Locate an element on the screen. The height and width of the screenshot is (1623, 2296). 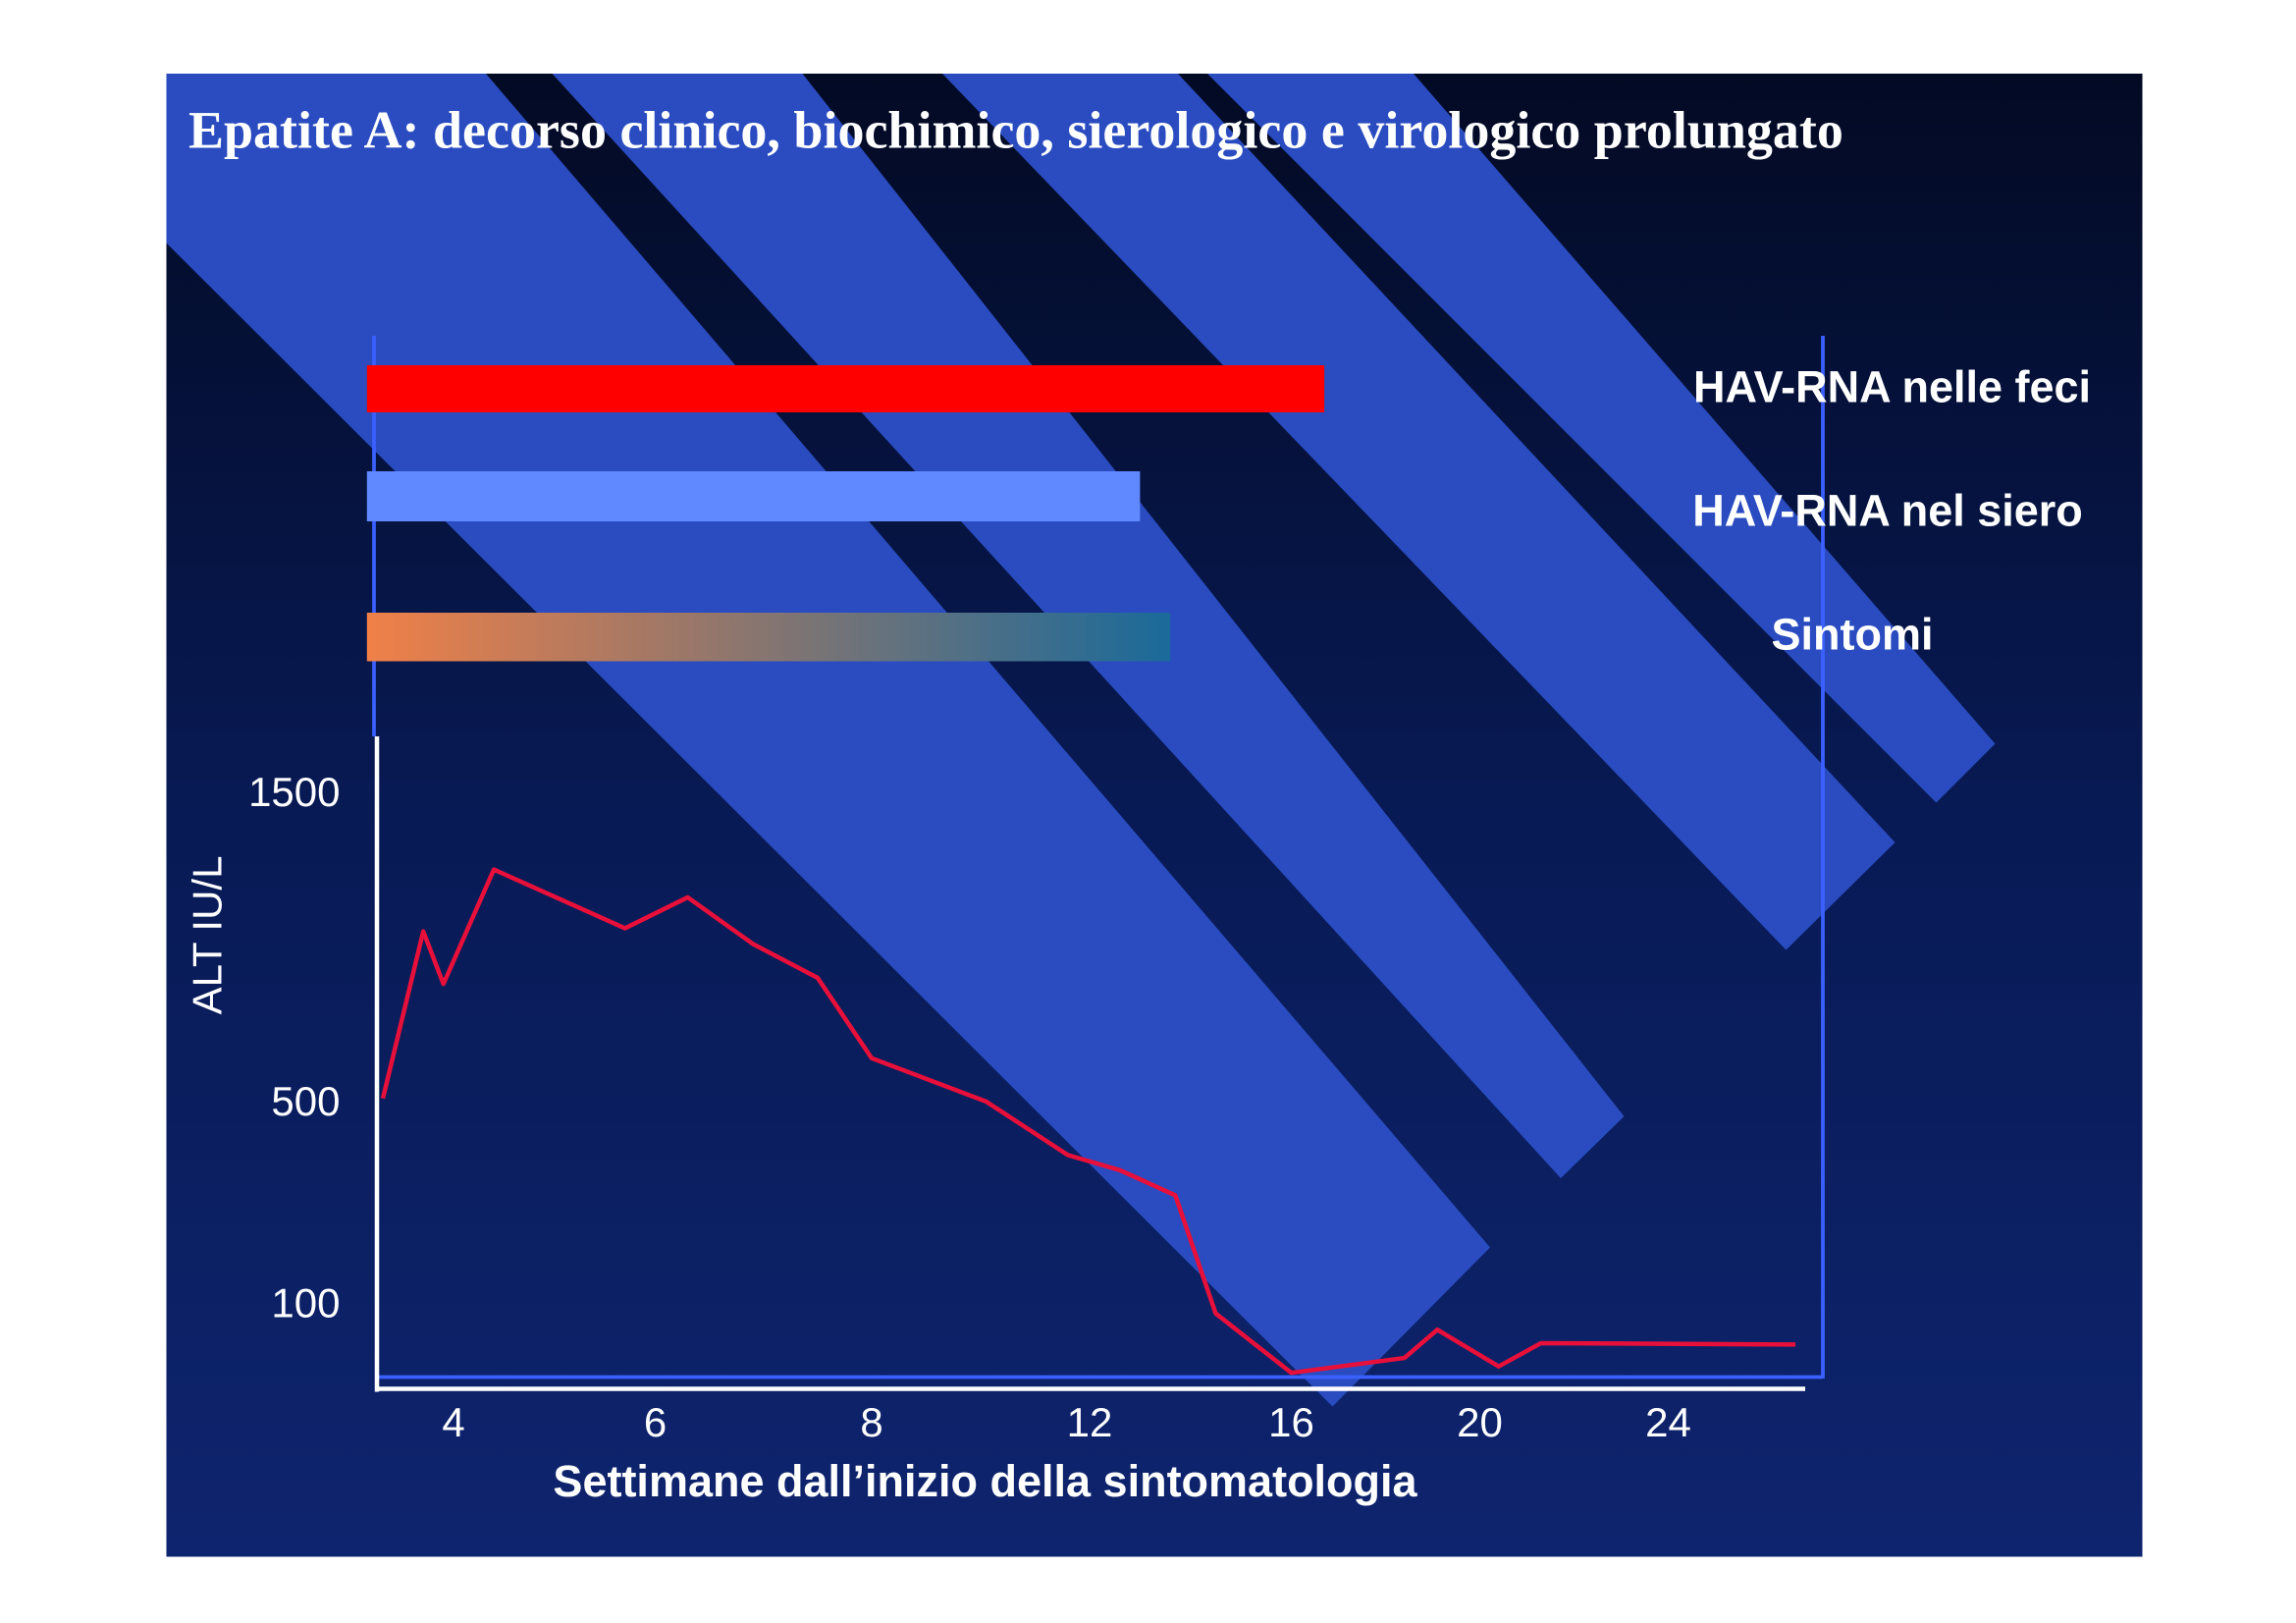
x-tick-label: 20 is located at coordinates (1480, 1422).